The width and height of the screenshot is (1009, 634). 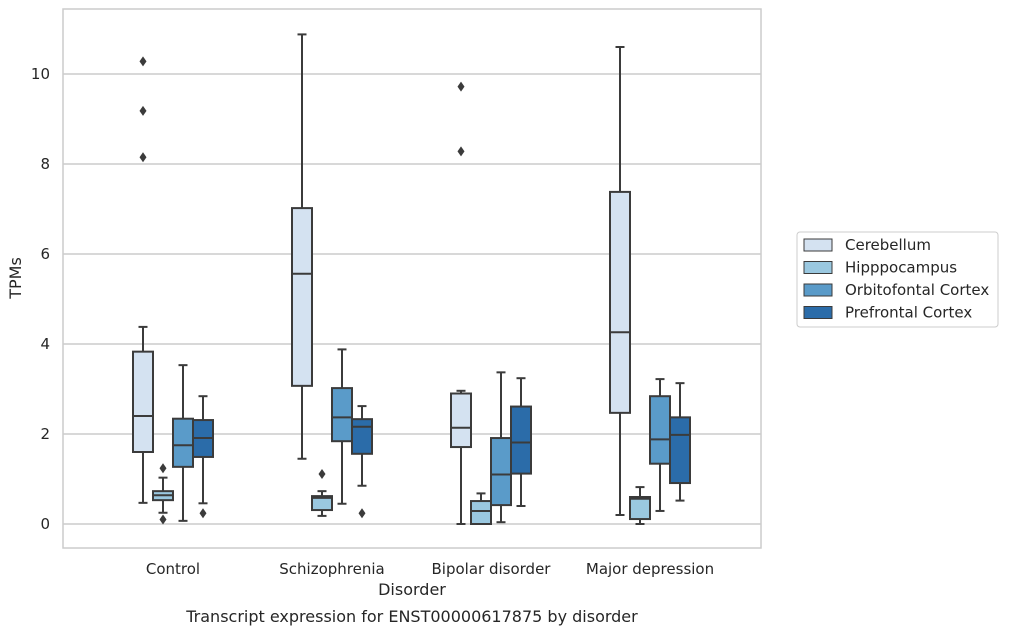 I want to click on y-tick-label: 4, so click(x=45, y=344).